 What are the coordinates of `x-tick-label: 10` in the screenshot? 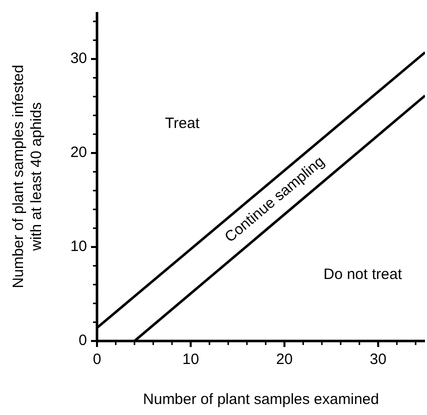 It's located at (191, 359).